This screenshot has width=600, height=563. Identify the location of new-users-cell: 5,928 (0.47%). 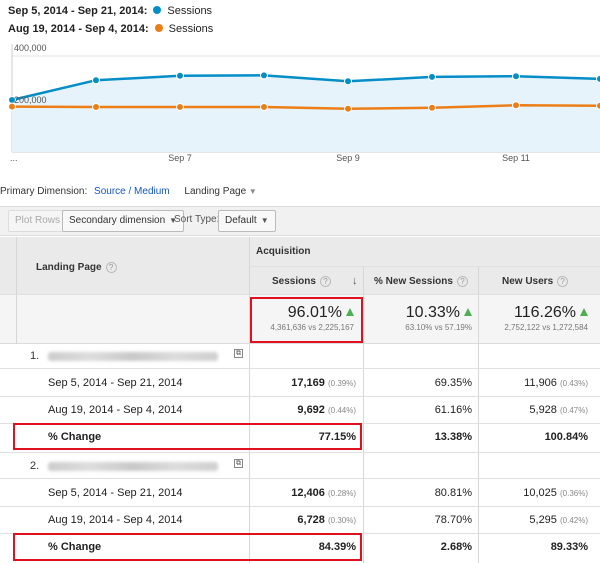
(558, 410).